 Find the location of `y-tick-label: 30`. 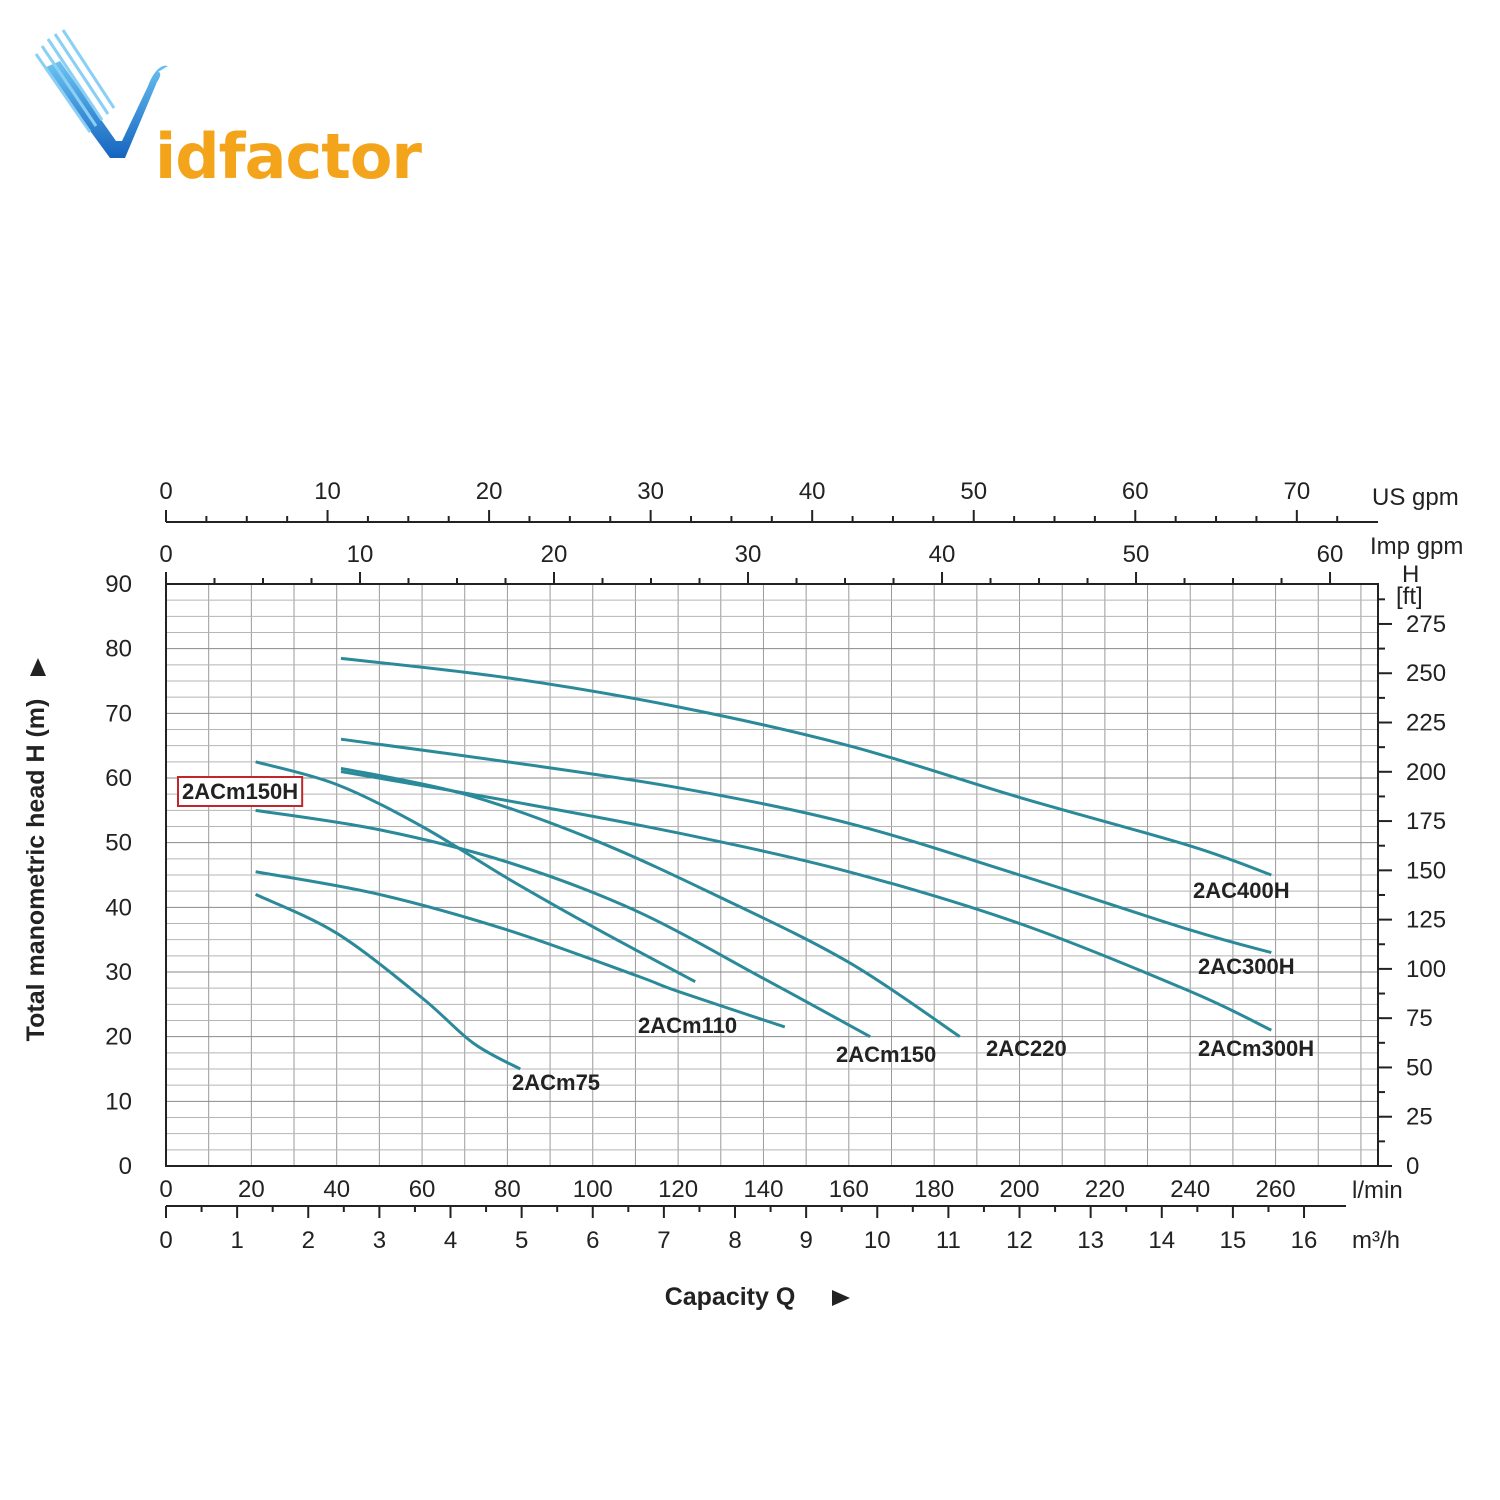

y-tick-label: 30 is located at coordinates (118, 972).